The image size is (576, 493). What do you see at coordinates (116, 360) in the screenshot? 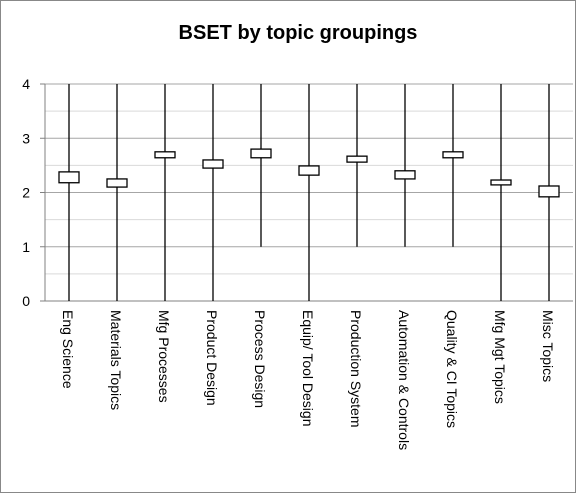
I see `x-tick-label: Materials Topics` at bounding box center [116, 360].